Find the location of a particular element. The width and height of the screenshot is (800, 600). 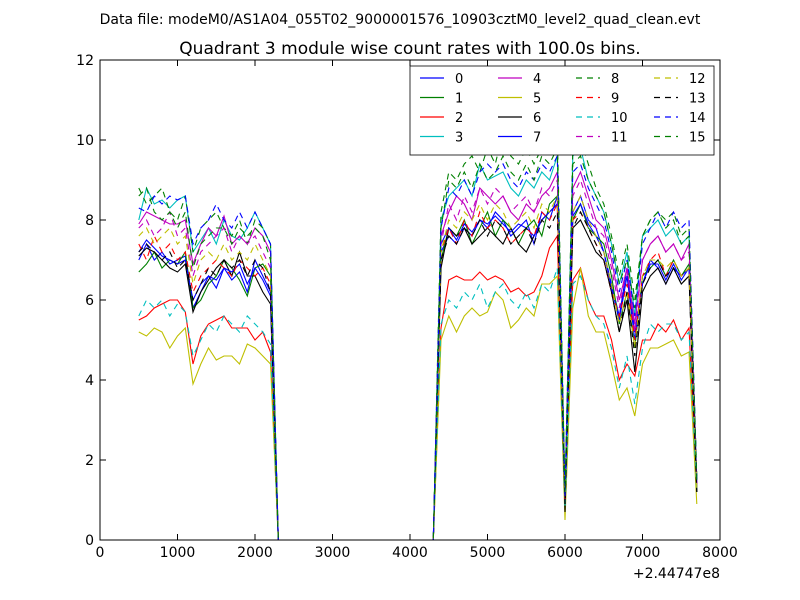

legend-label-15: 15 is located at coordinates (697, 138).